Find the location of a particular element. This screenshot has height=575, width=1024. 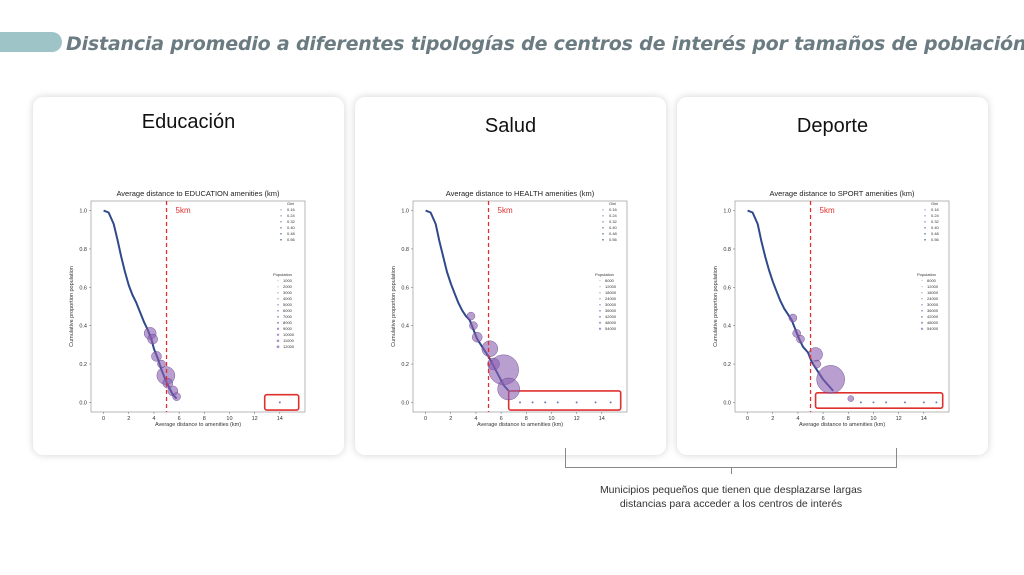

y-tick-label: 0.6 is located at coordinates (405, 288).